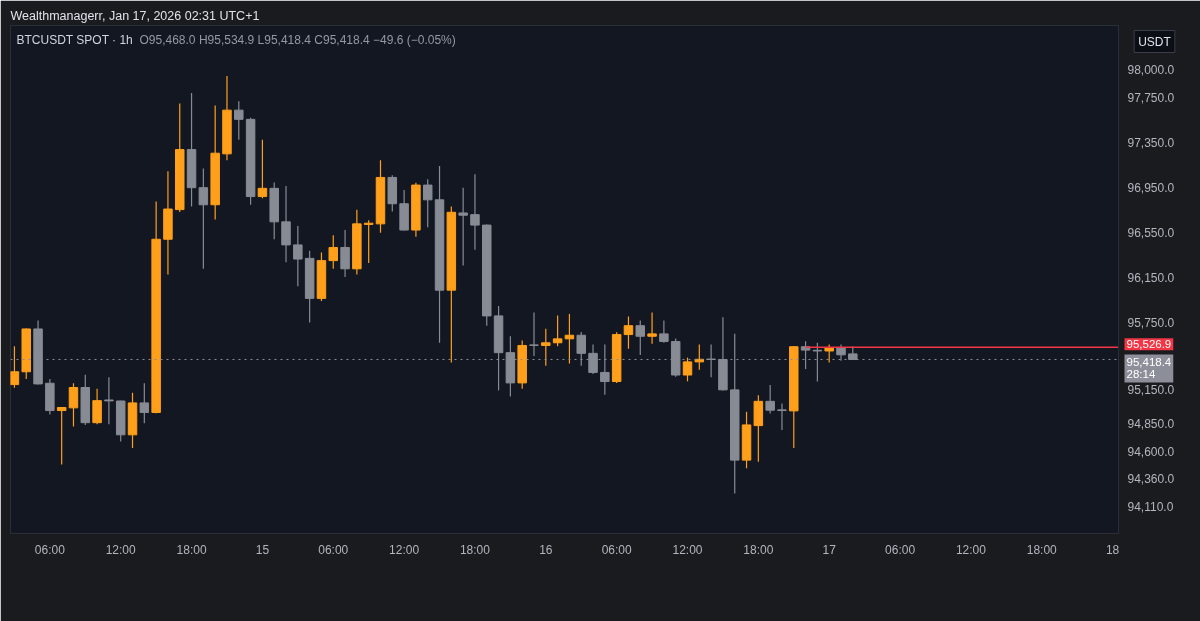  What do you see at coordinates (1155, 41) in the screenshot?
I see `y-axis-title: USDT` at bounding box center [1155, 41].